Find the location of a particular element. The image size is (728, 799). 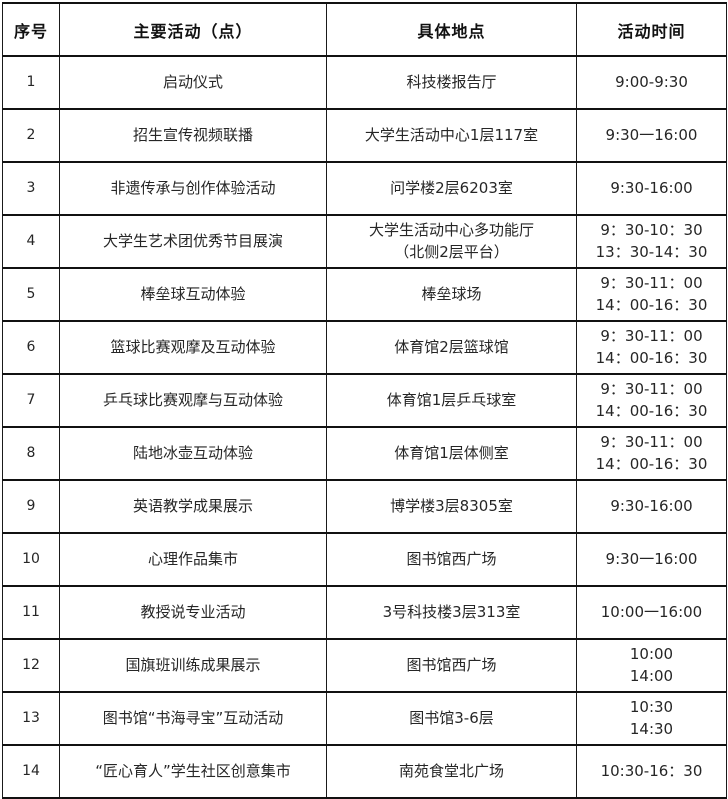

row-number-cell: 6 is located at coordinates (31, 347).